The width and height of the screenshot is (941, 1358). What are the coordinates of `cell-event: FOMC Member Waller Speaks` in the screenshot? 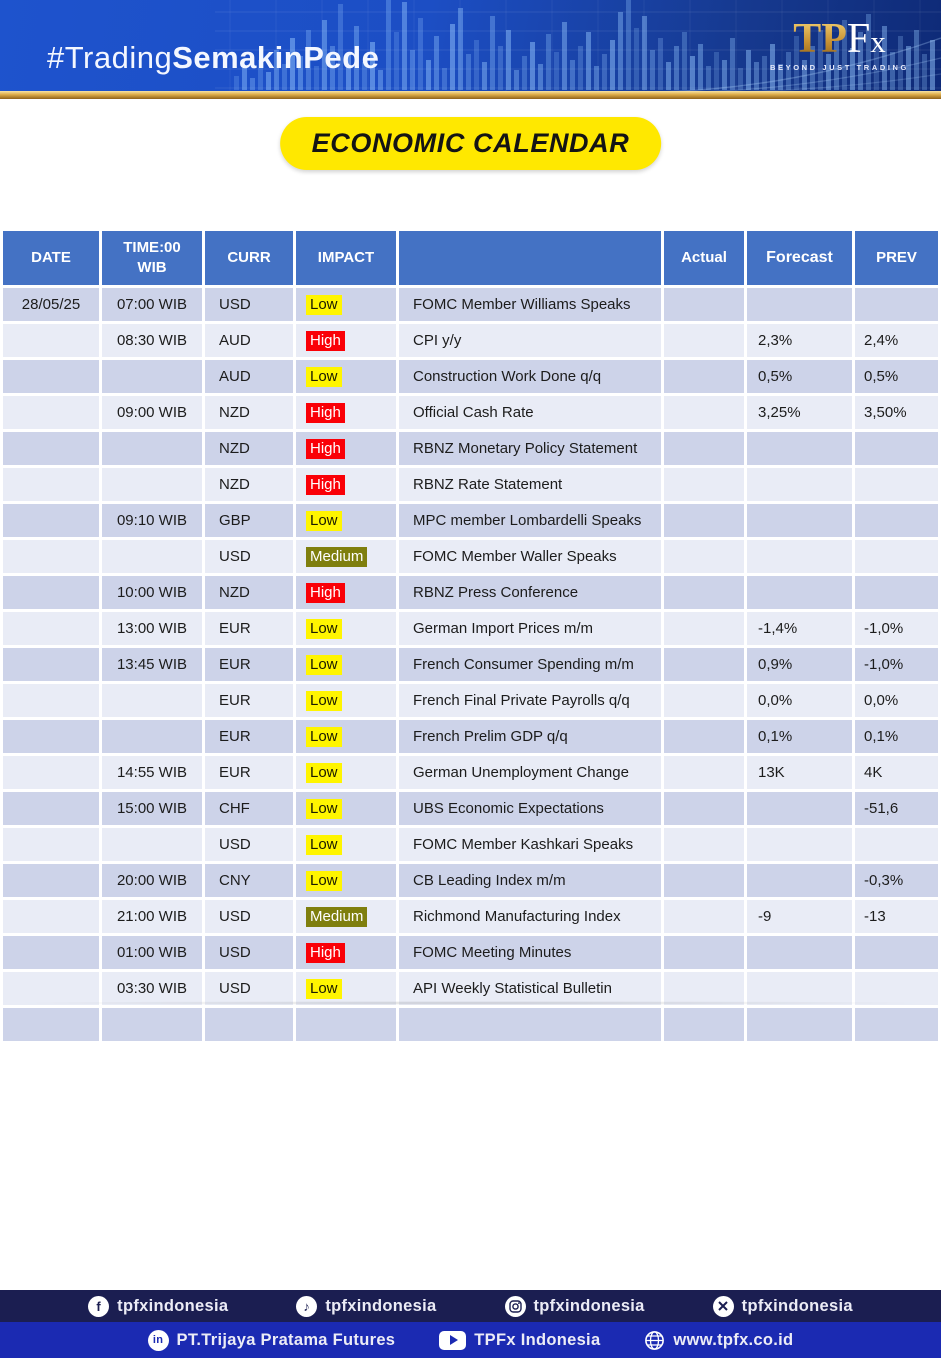 It's located at (530, 556).